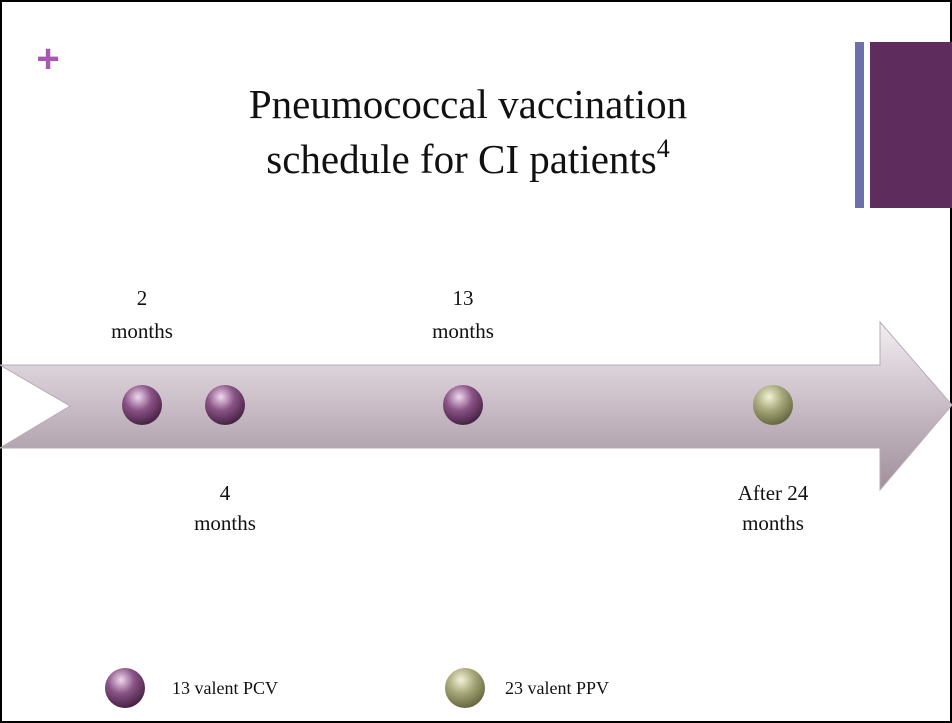 The image size is (952, 723). I want to click on title-superscript: 4, so click(663, 148).